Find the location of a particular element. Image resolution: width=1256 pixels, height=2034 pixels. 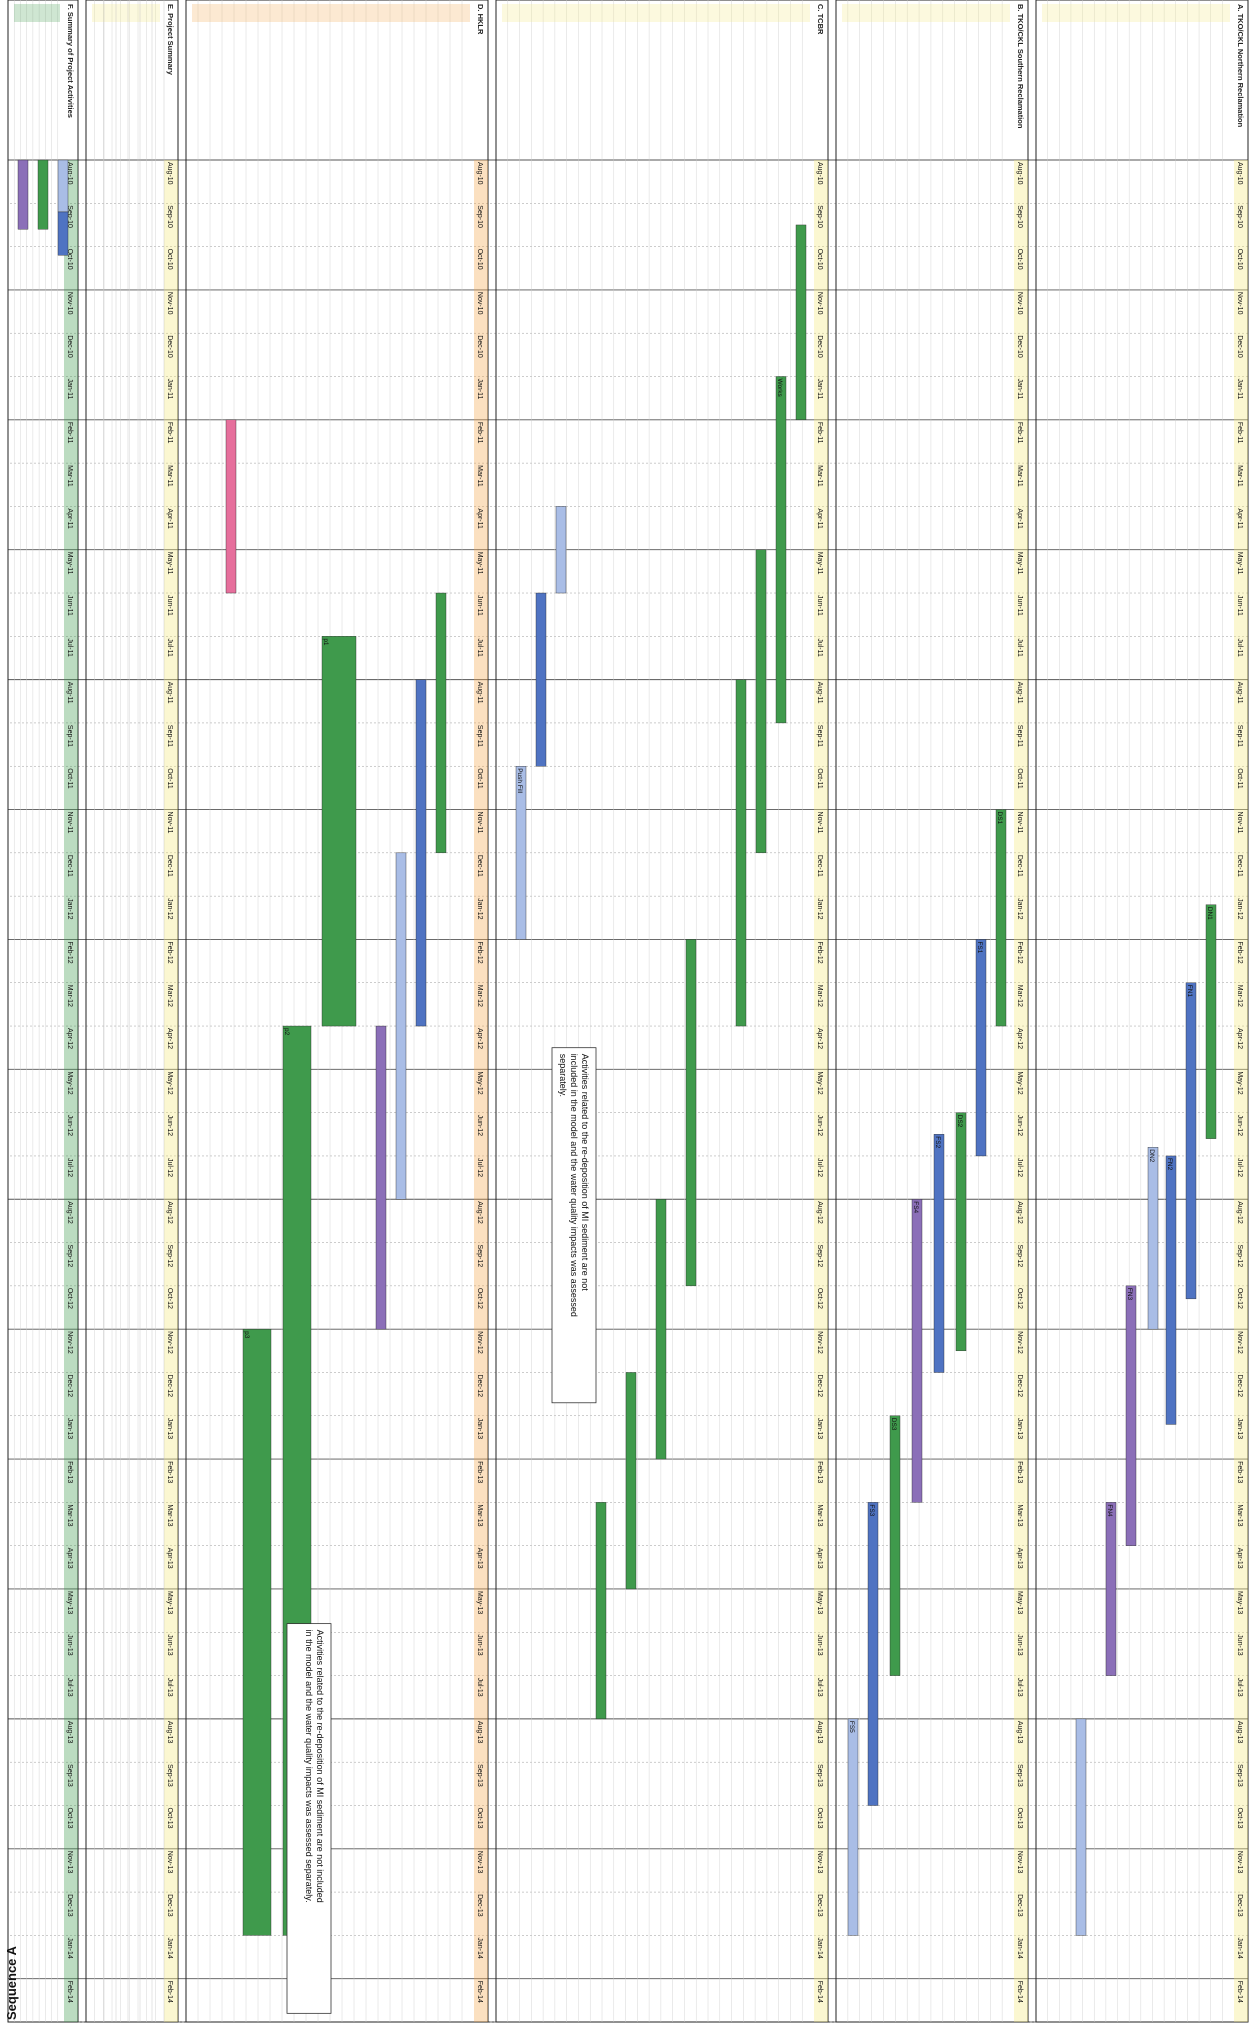

month-header: Aug-10 is located at coordinates (479, 173).